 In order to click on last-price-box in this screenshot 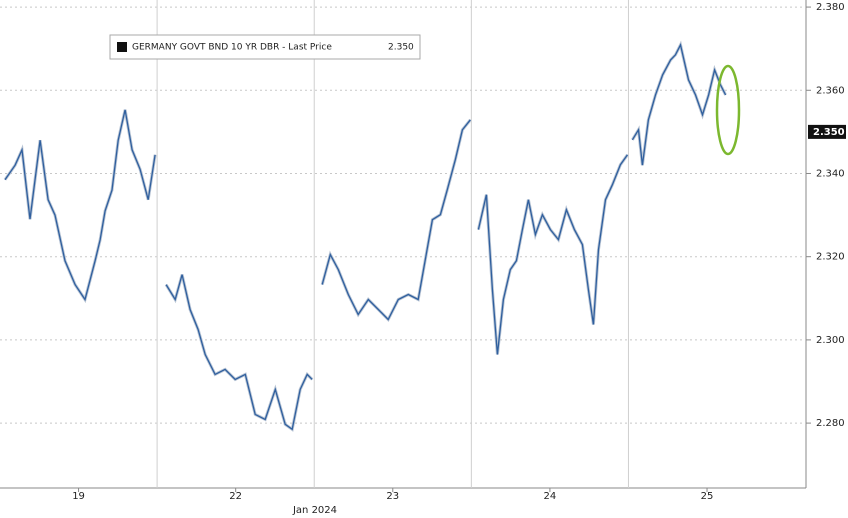, I will do `click(827, 131)`.